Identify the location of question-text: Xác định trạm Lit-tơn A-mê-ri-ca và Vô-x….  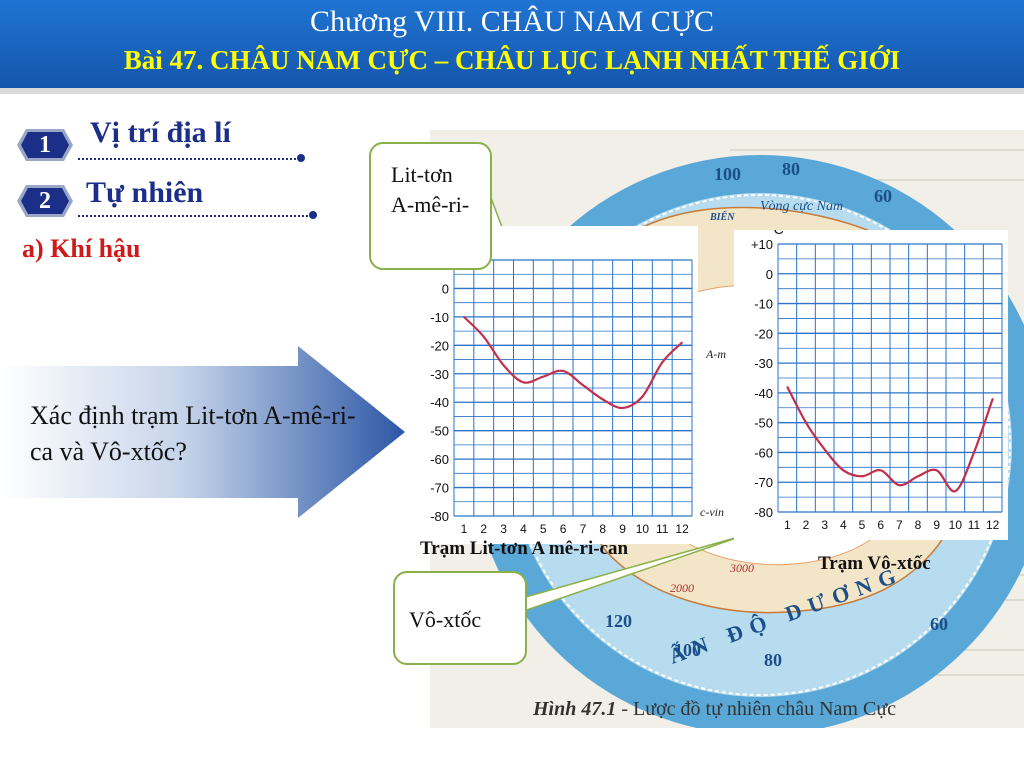
(193, 433).